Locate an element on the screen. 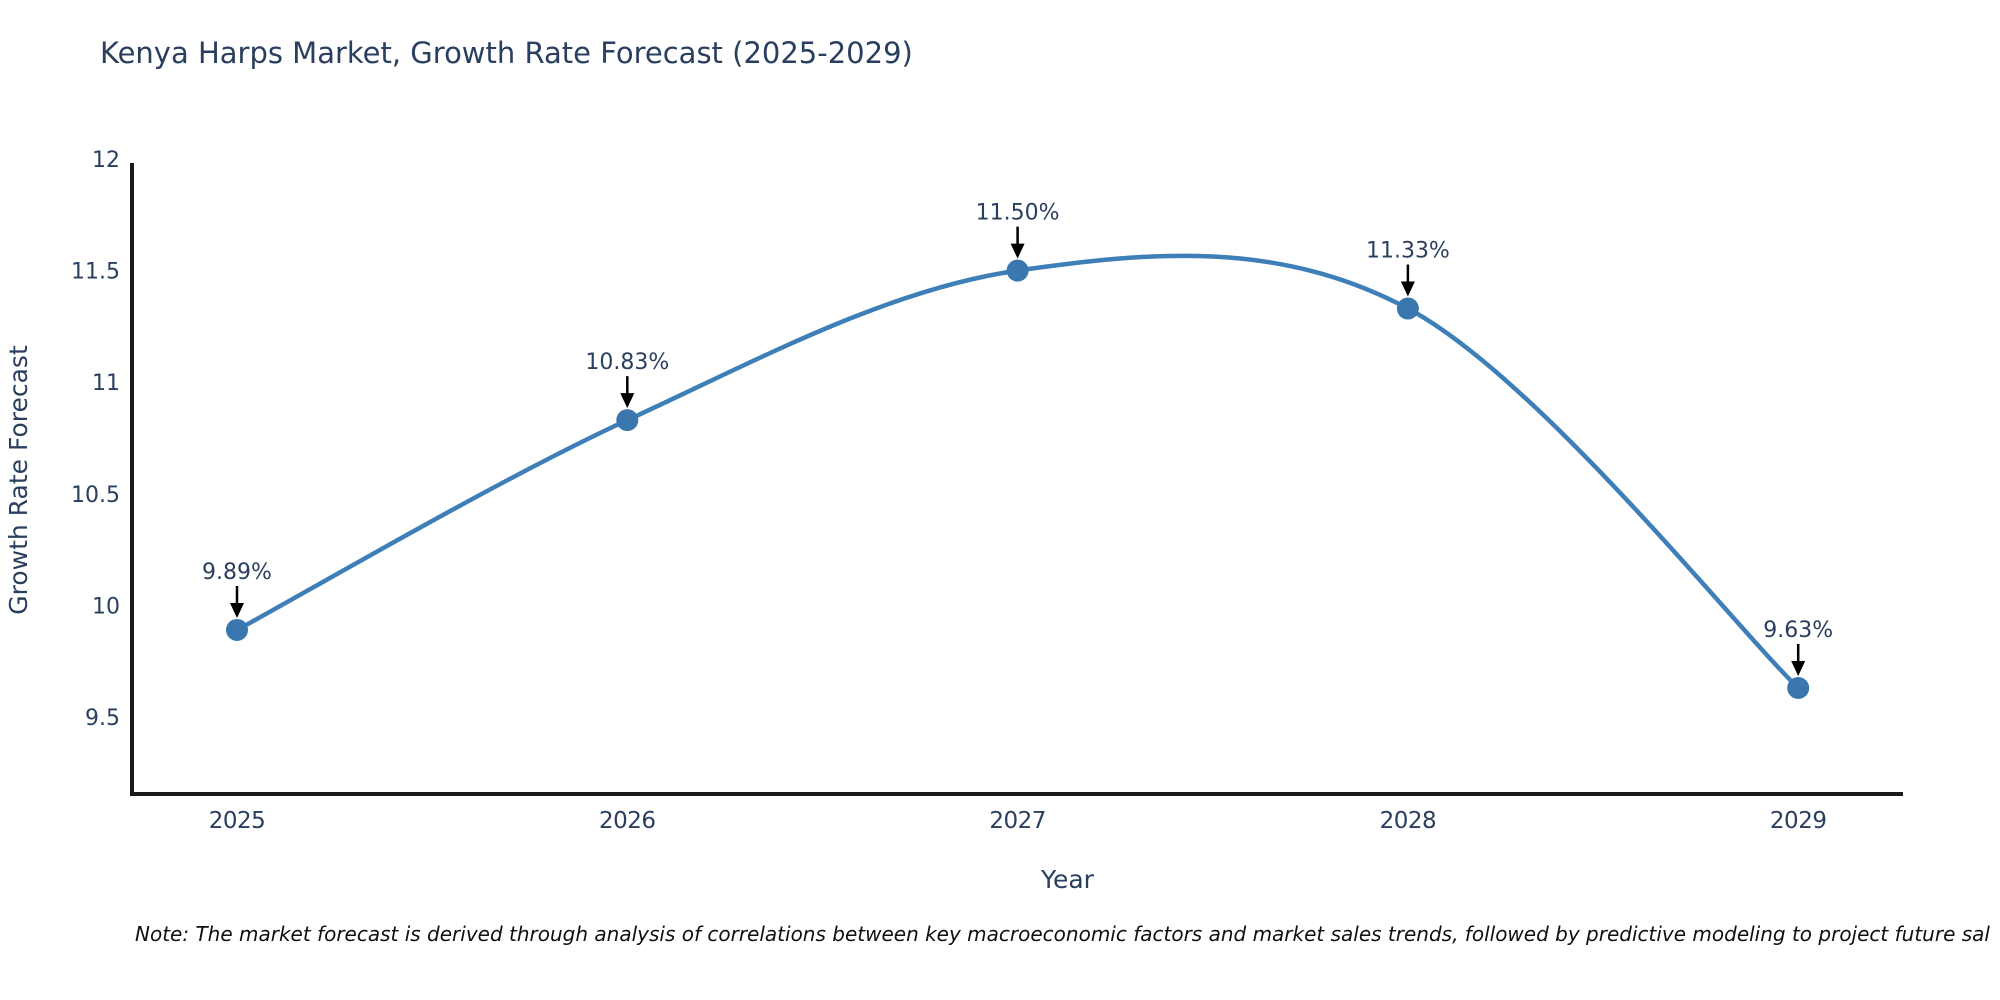 Image resolution: width=2000 pixels, height=1000 pixels. y-tick-label: 11 is located at coordinates (106, 383).